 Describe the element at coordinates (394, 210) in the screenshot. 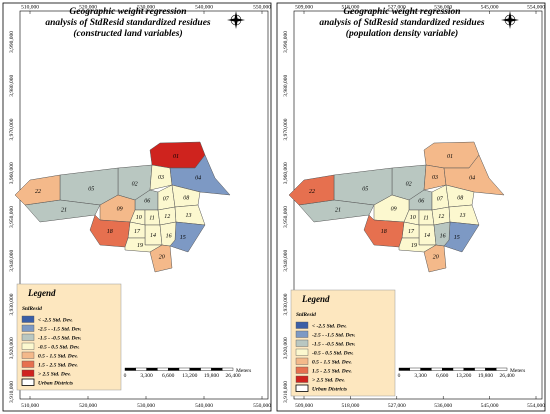

I see `district-label: 09` at that location.